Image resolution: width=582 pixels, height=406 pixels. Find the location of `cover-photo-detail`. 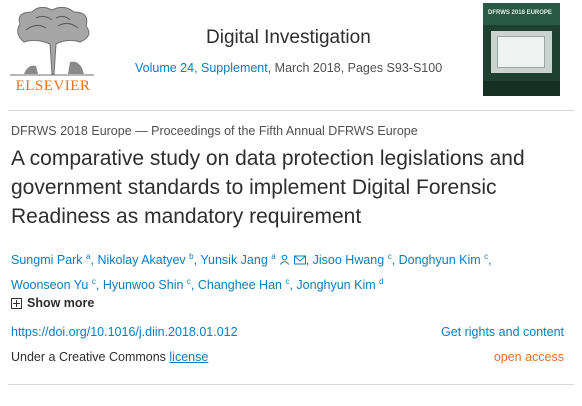

cover-photo-detail is located at coordinates (521, 52).